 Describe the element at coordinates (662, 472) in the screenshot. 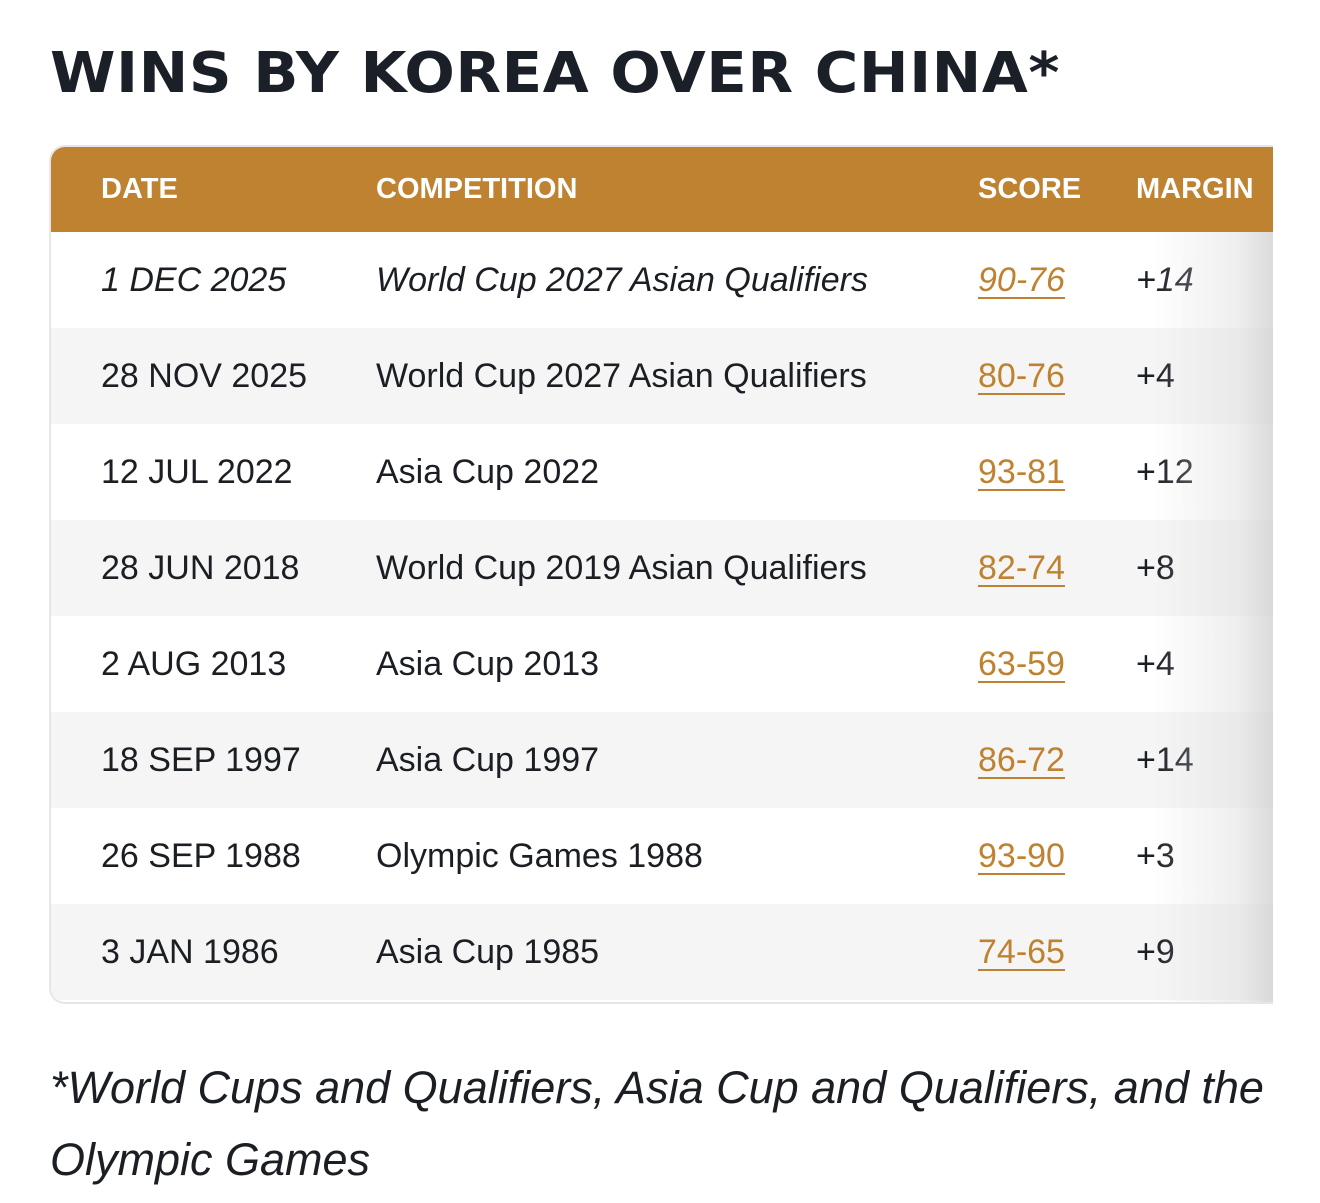

I see `table-row: 12 JUL 2022 Asia Cup 2022 93-81 +12` at that location.